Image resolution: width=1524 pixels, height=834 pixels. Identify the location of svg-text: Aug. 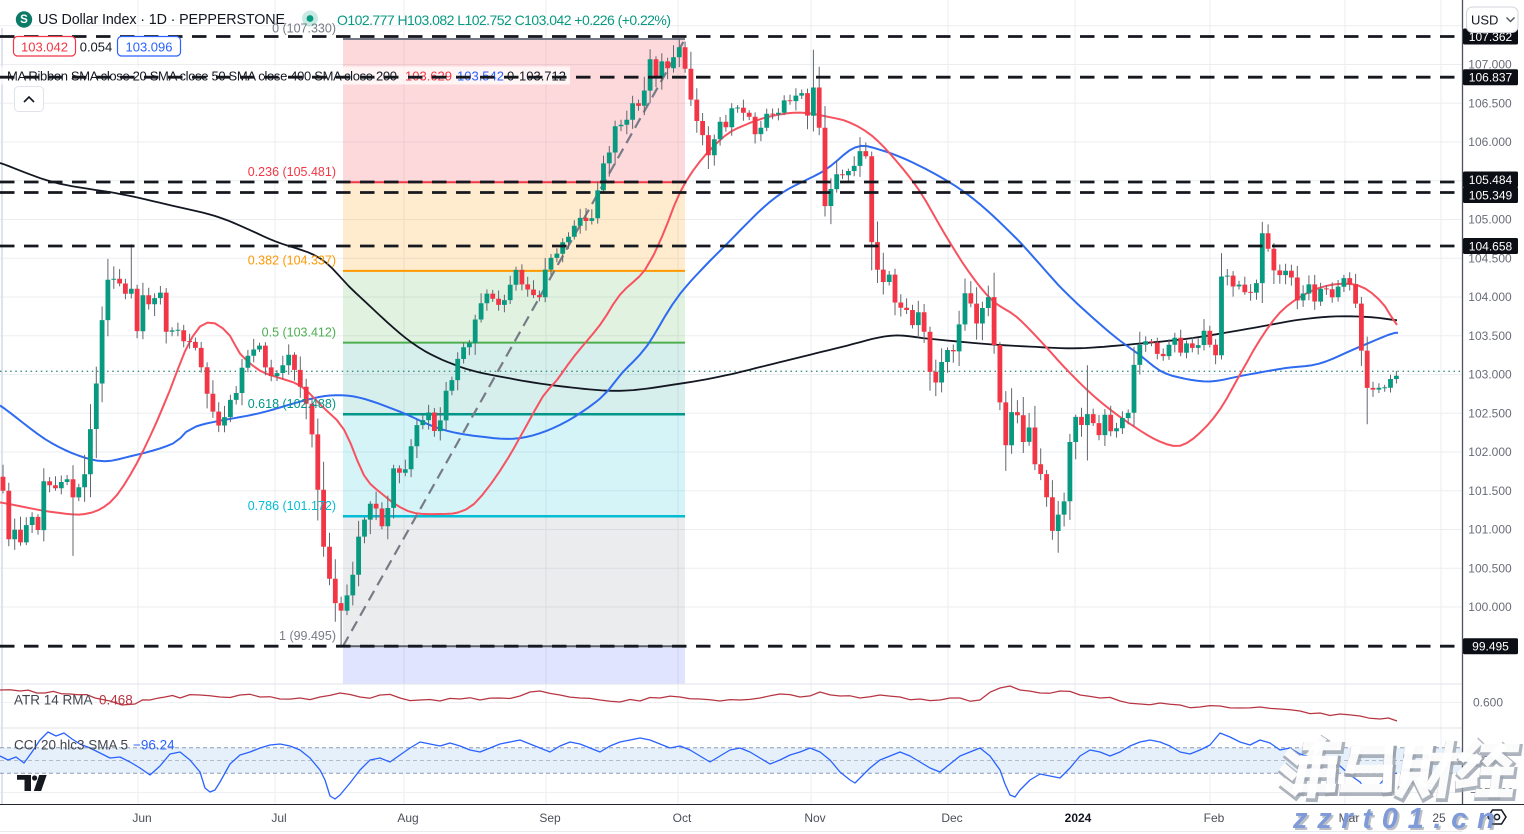
(407, 818).